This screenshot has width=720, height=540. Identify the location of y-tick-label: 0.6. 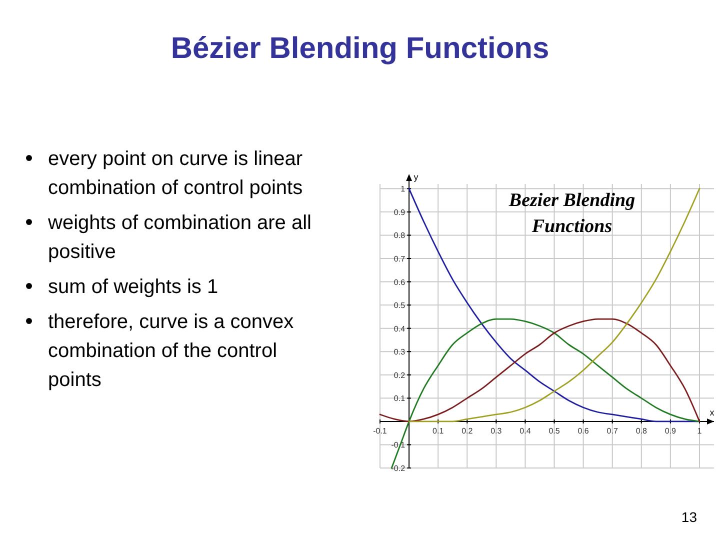
(400, 282).